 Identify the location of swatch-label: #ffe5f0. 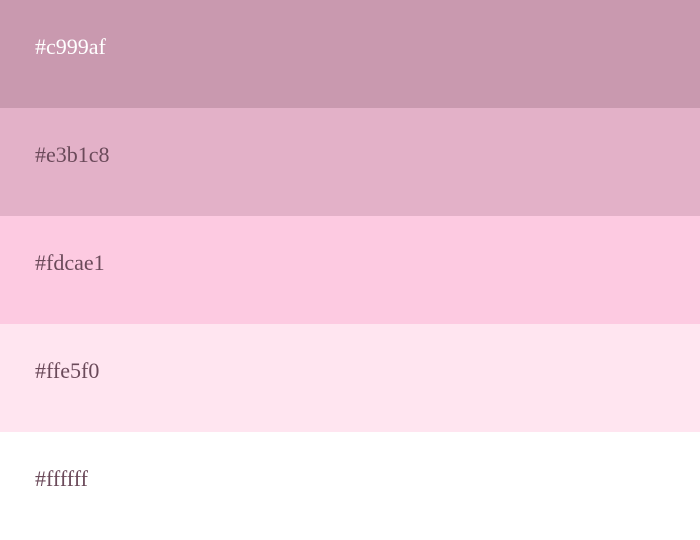
(67, 370).